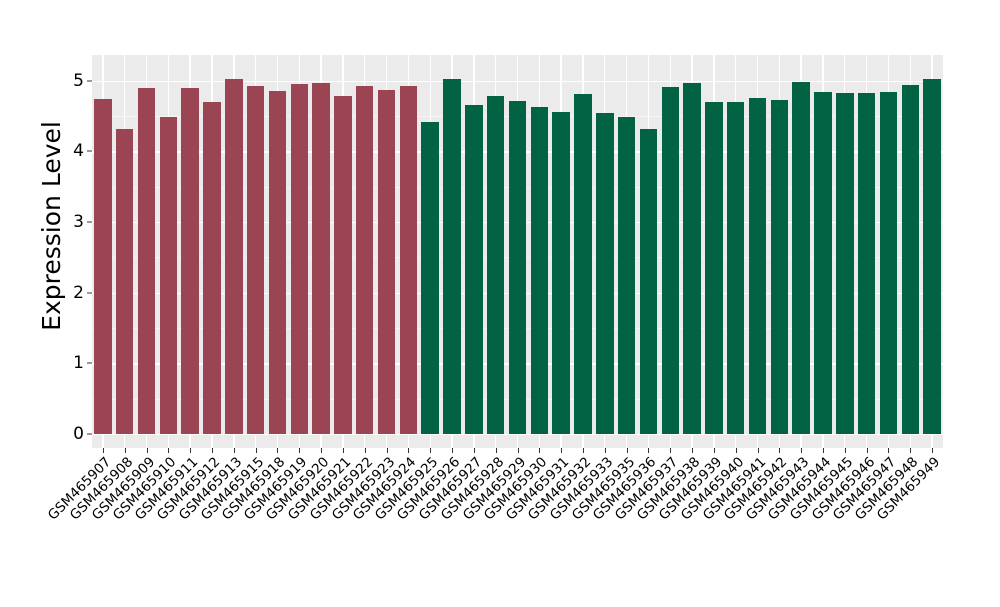 The image size is (1000, 607). What do you see at coordinates (78, 292) in the screenshot?
I see `y-tick-label: 2` at bounding box center [78, 292].